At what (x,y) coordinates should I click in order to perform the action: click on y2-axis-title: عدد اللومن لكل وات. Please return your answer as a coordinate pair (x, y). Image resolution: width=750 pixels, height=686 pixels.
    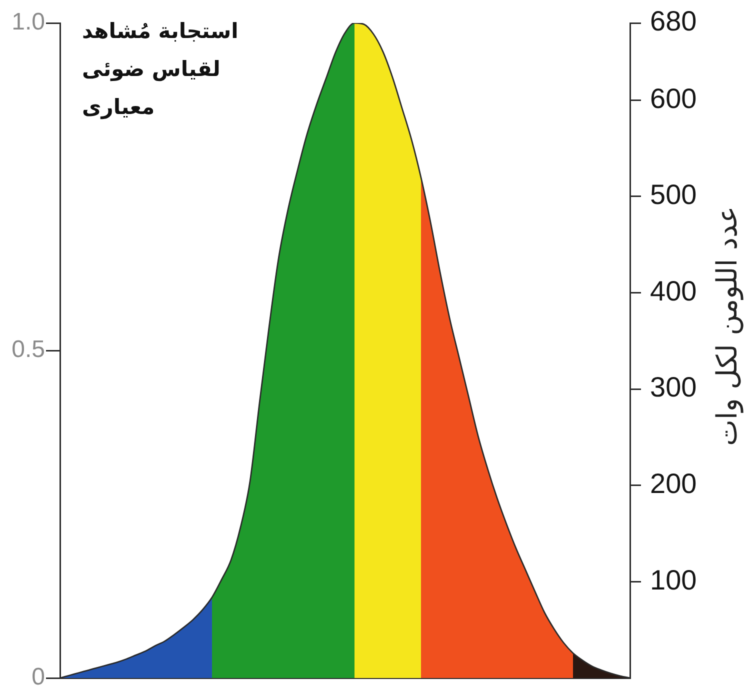
    Looking at the image, I should click on (727, 326).